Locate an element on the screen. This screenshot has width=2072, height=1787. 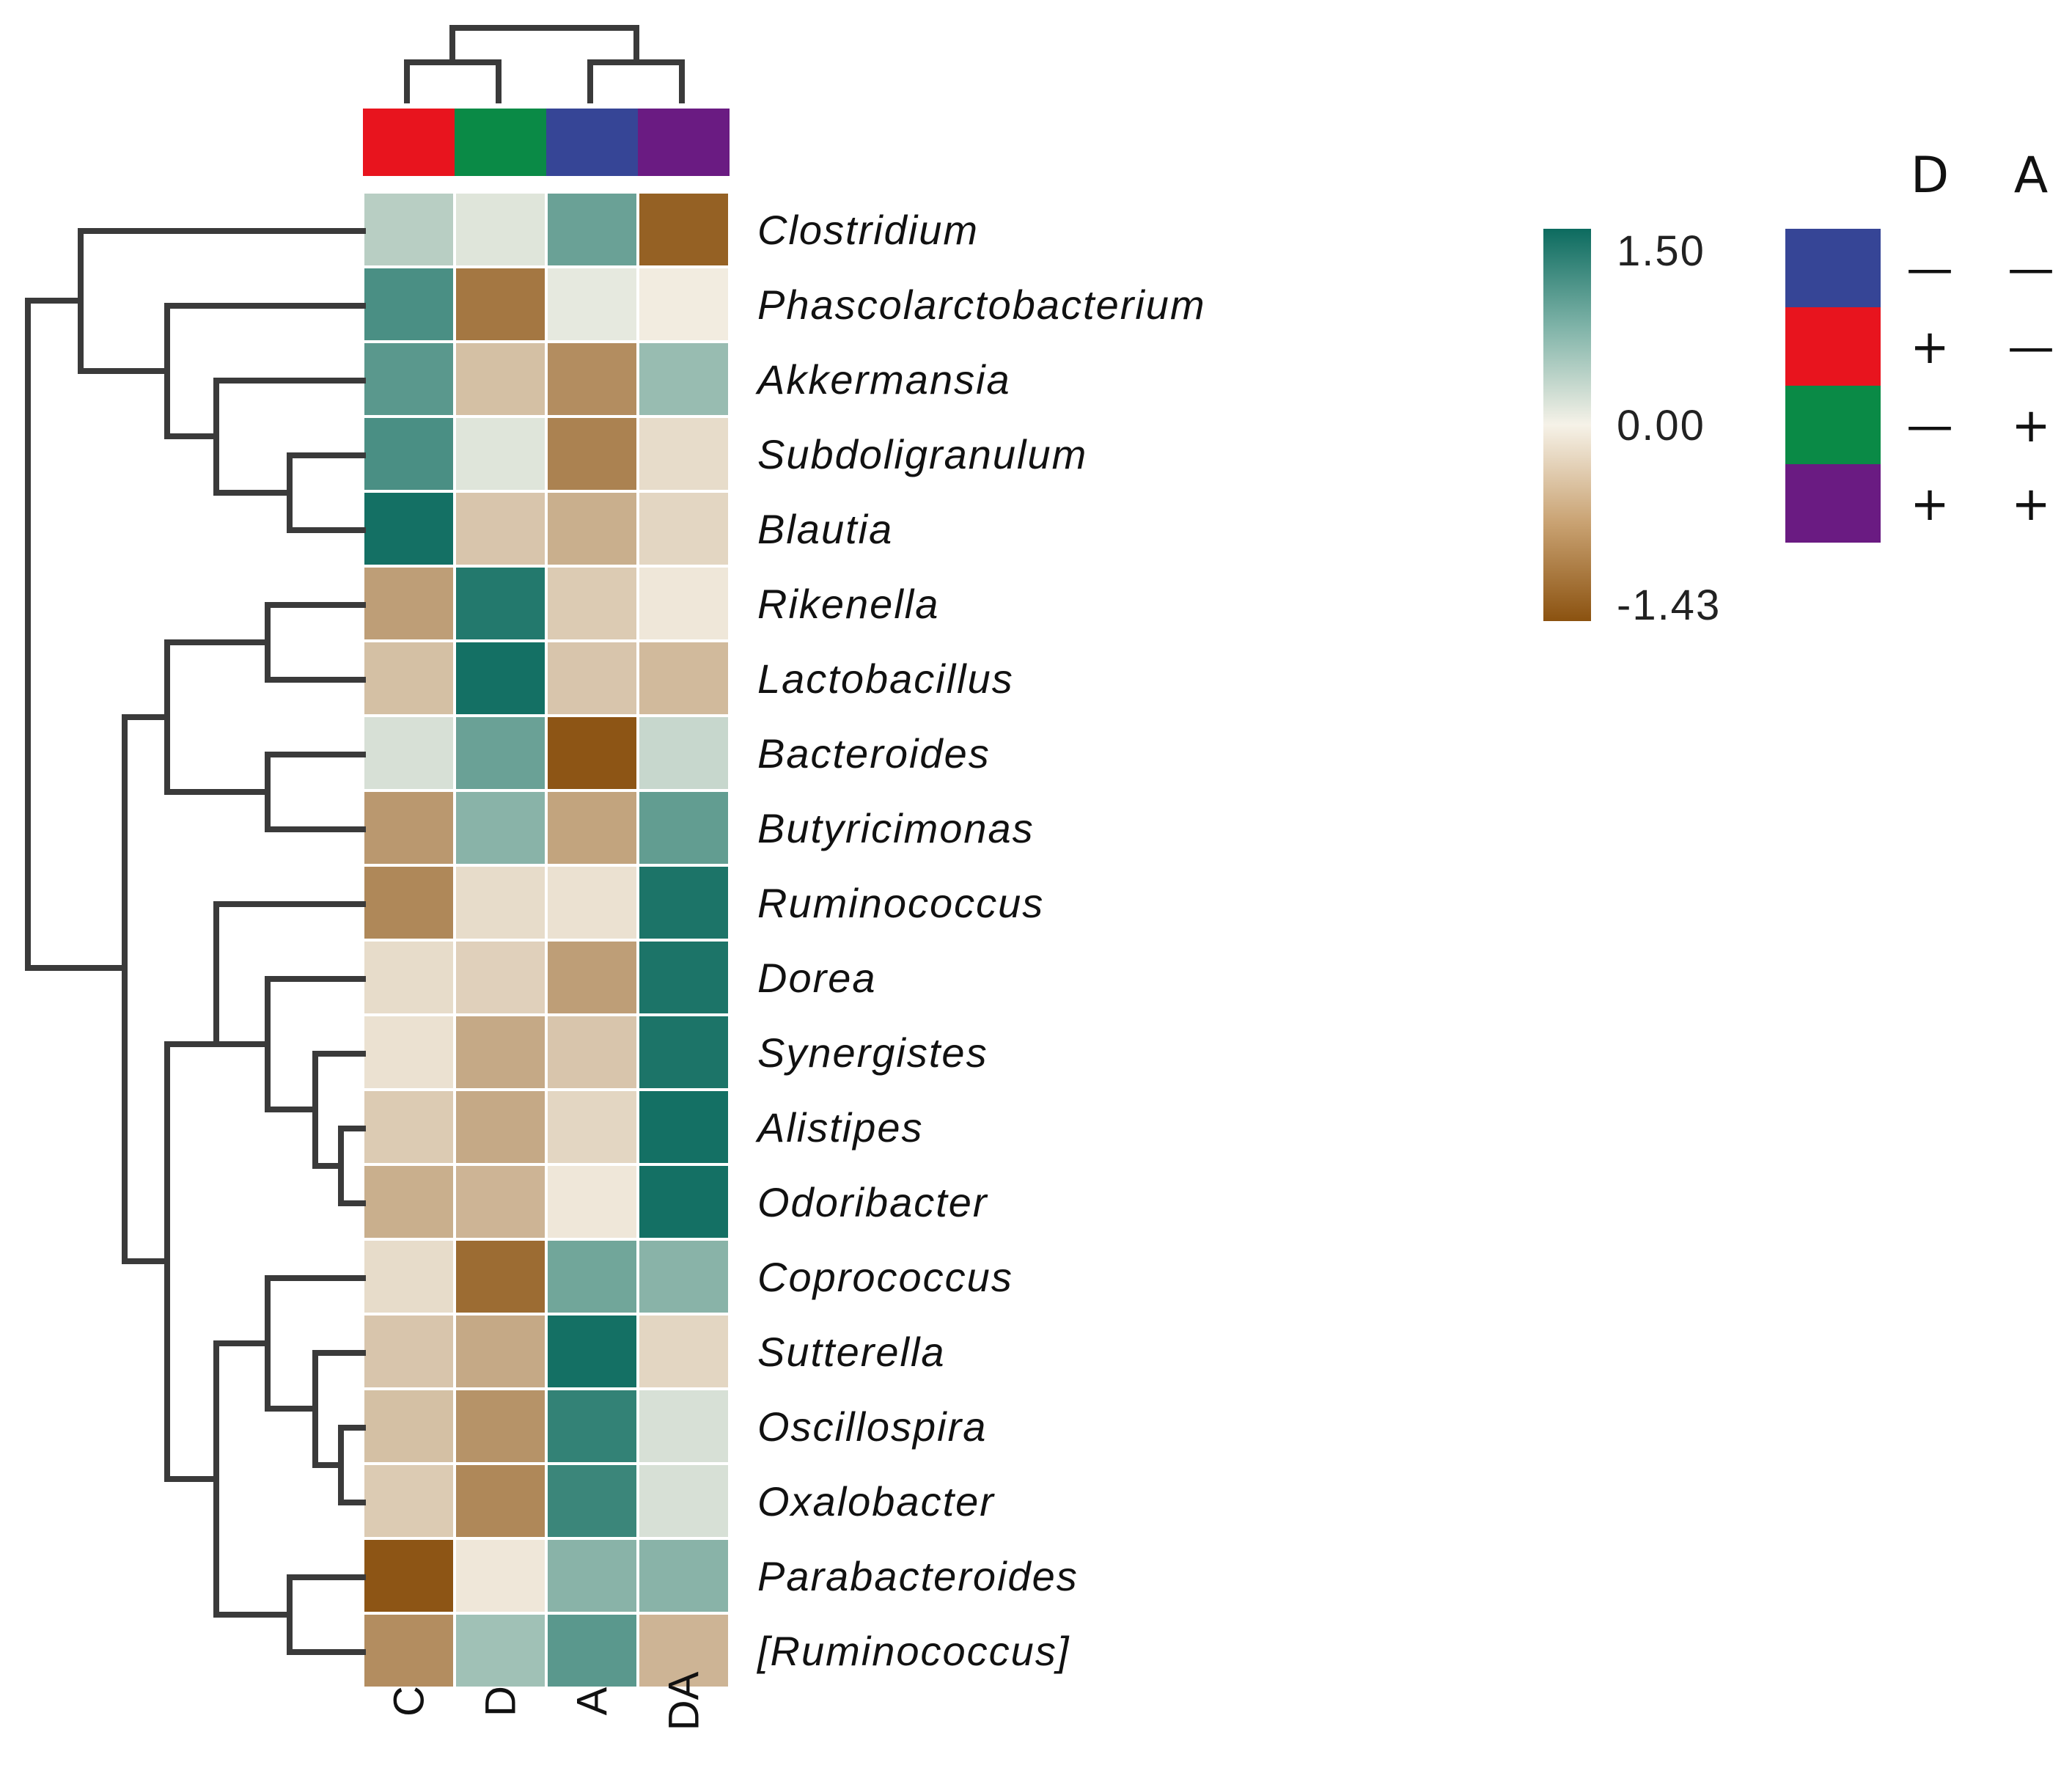
colorbar-gradient is located at coordinates (1567, 425).